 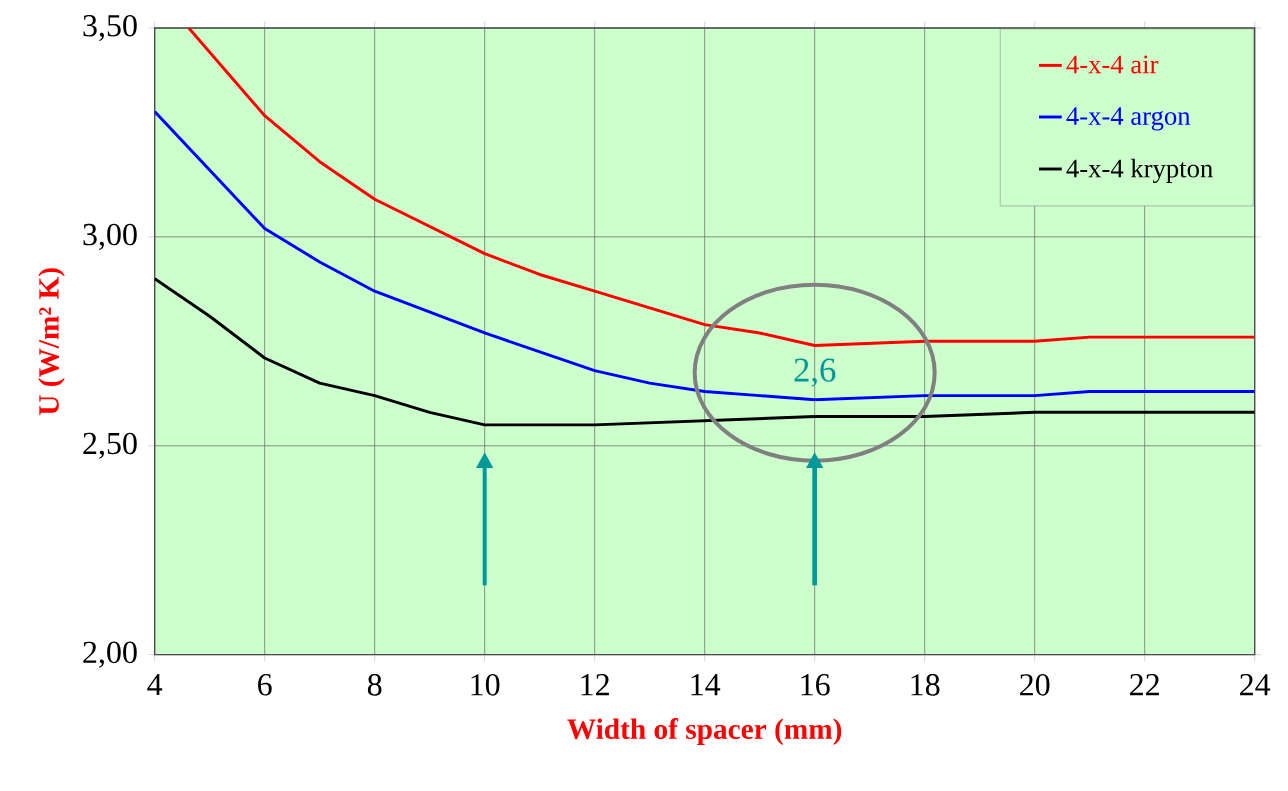 I want to click on x-tick-label: 8, so click(x=374, y=685).